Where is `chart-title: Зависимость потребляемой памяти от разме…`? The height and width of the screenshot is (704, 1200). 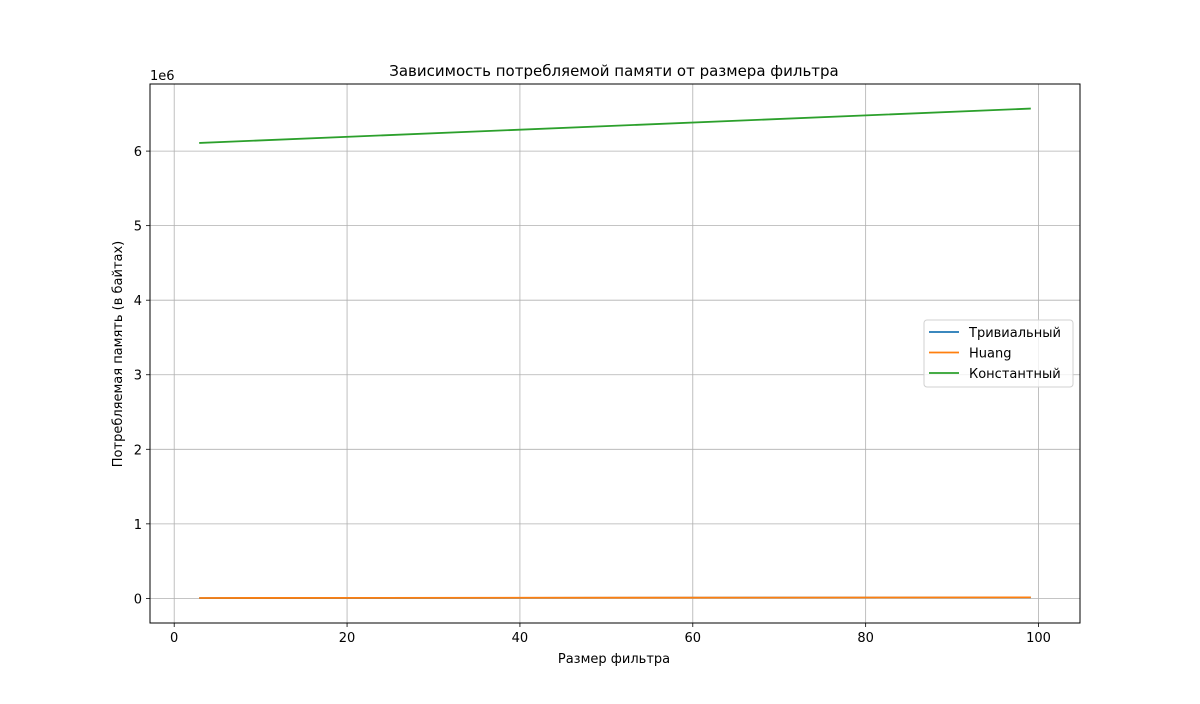 chart-title: Зависимость потребляемой памяти от разме… is located at coordinates (614, 71).